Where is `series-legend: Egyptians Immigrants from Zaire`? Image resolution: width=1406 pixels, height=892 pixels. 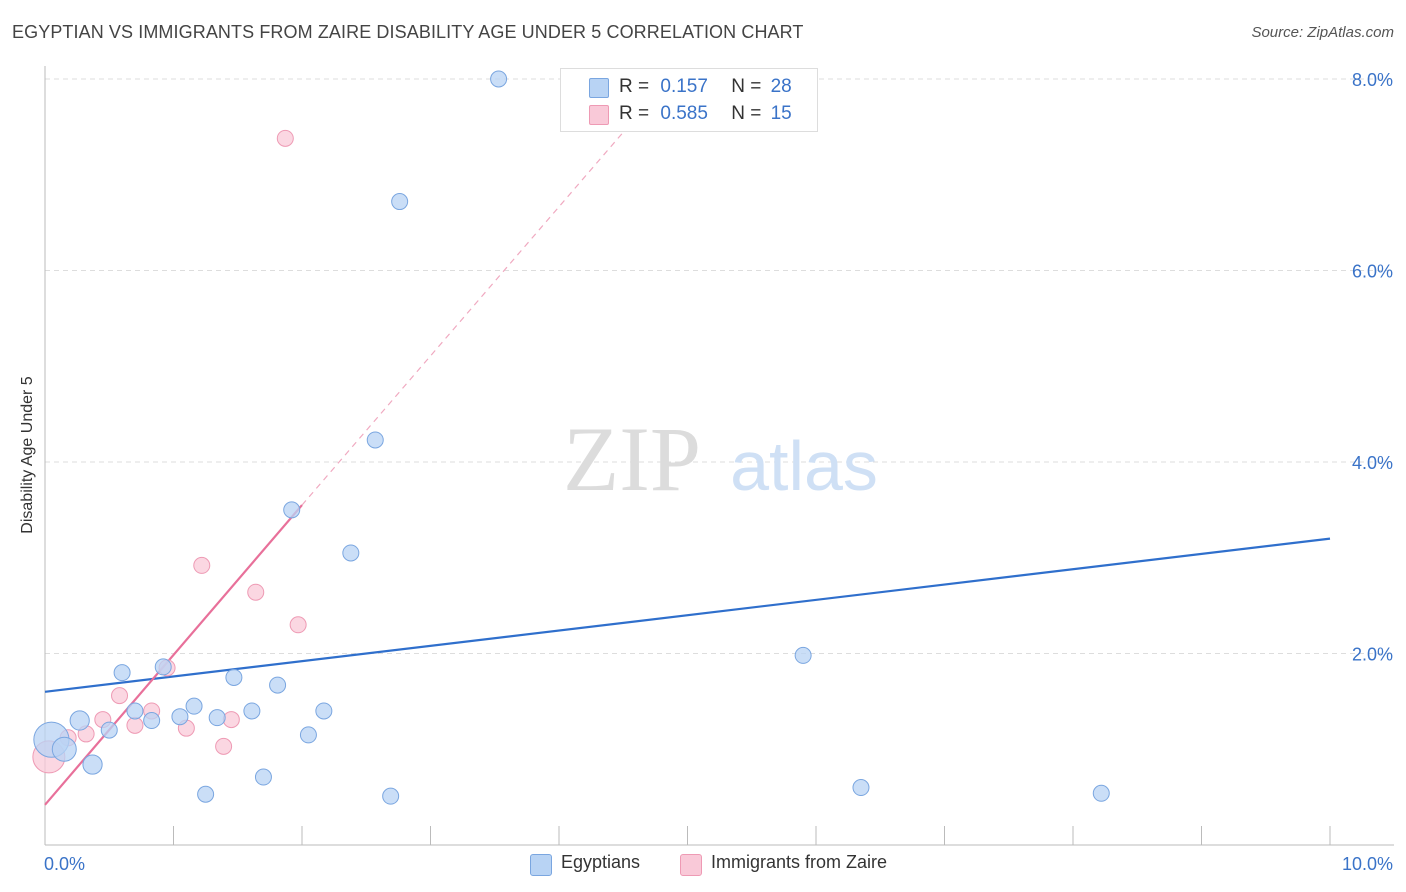
series-legend: Egyptians Immigrants from Zaire is located at coordinates (703, 865).